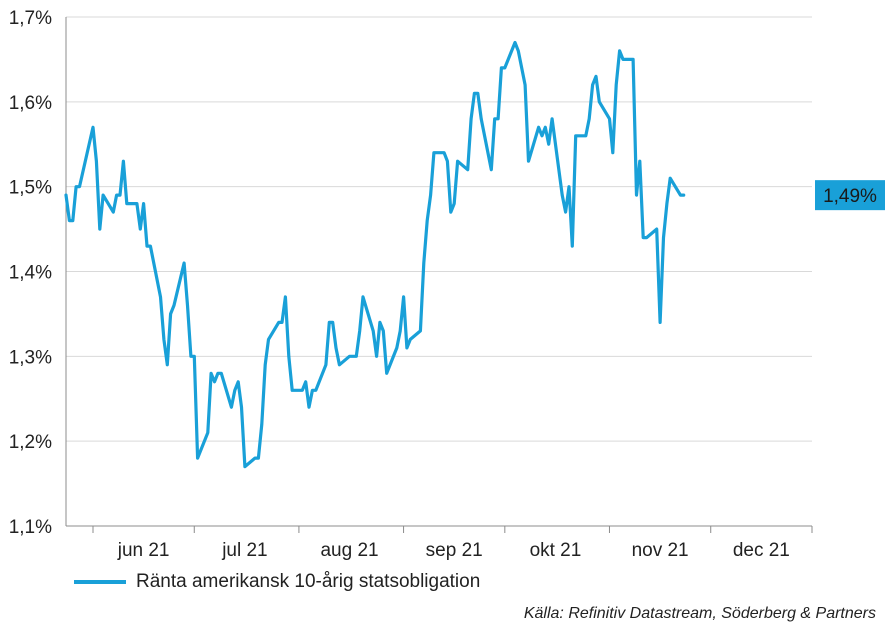 The width and height of the screenshot is (890, 630). I want to click on y-tick-label-0: 1,1%, so click(30, 527).